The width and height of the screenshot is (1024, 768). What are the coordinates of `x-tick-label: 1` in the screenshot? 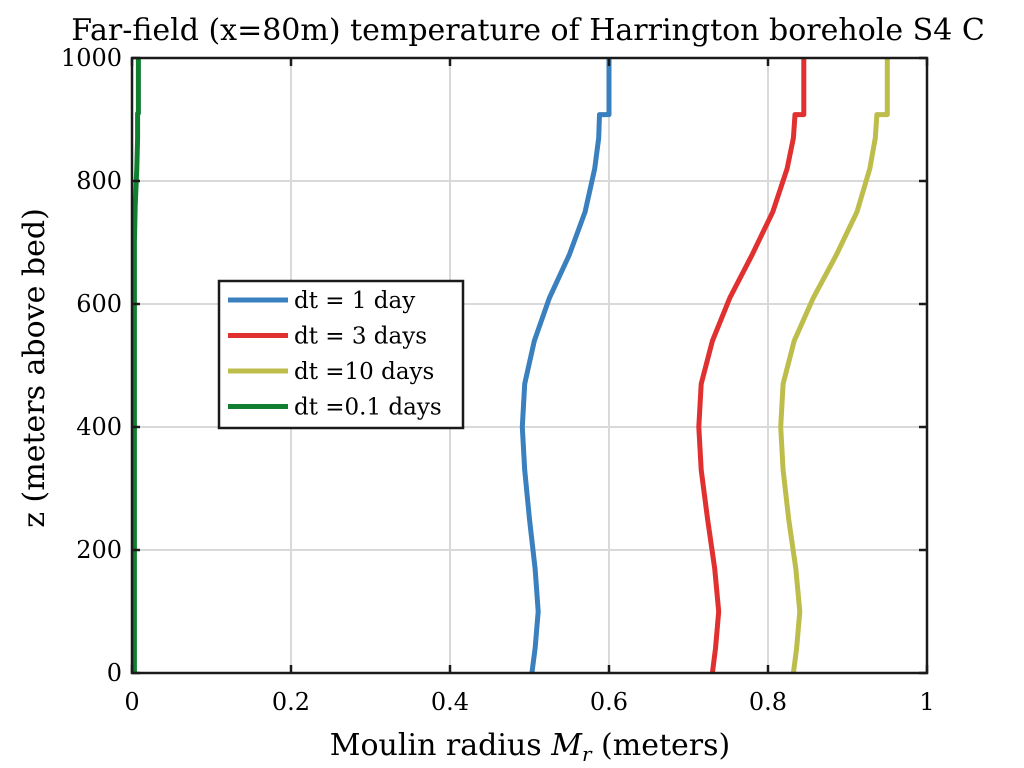 It's located at (926, 702).